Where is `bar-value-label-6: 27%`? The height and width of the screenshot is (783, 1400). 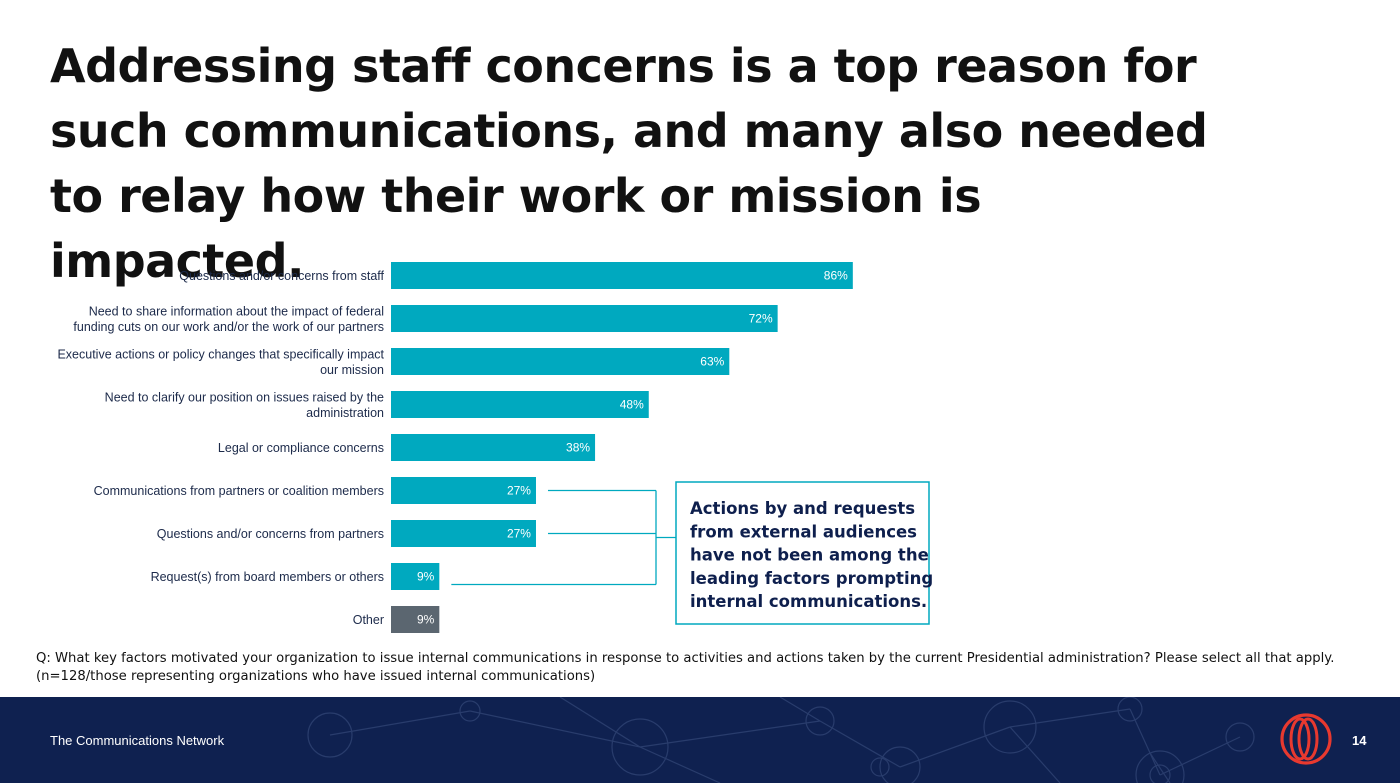 bar-value-label-6: 27% is located at coordinates (519, 491).